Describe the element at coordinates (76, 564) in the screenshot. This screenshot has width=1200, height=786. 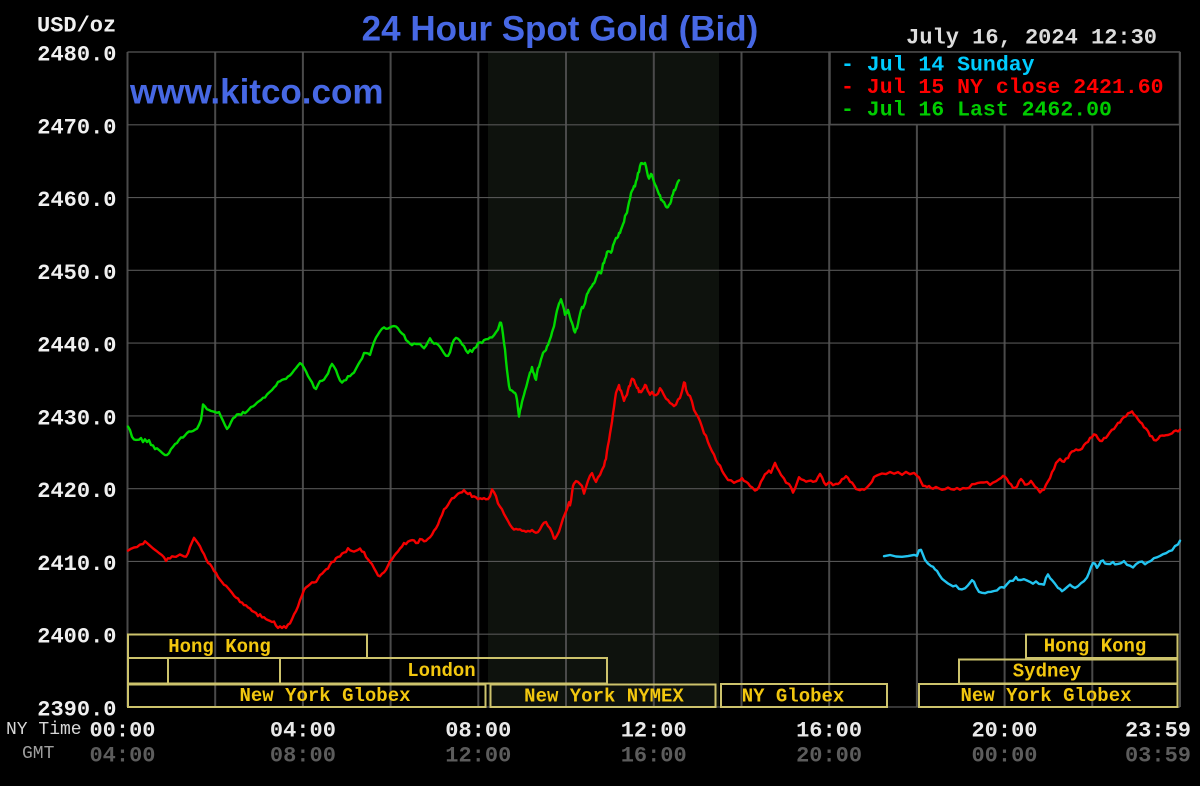
I see `svg-text: 2410.0` at that location.